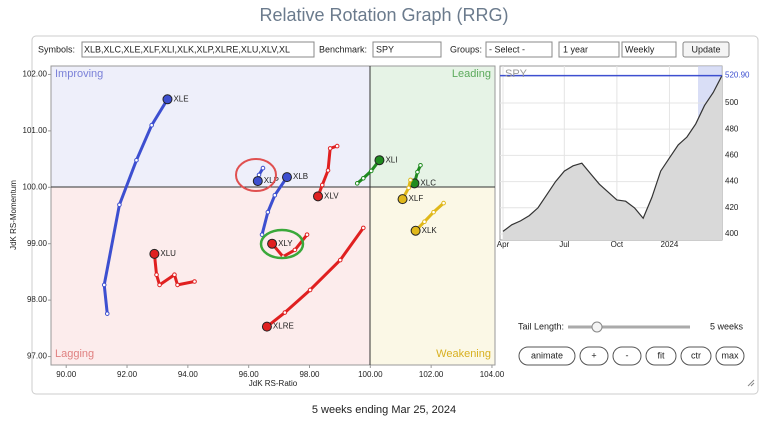 This screenshot has width=768, height=424. What do you see at coordinates (271, 180) in the screenshot?
I see `symbol-label: XLP` at bounding box center [271, 180].